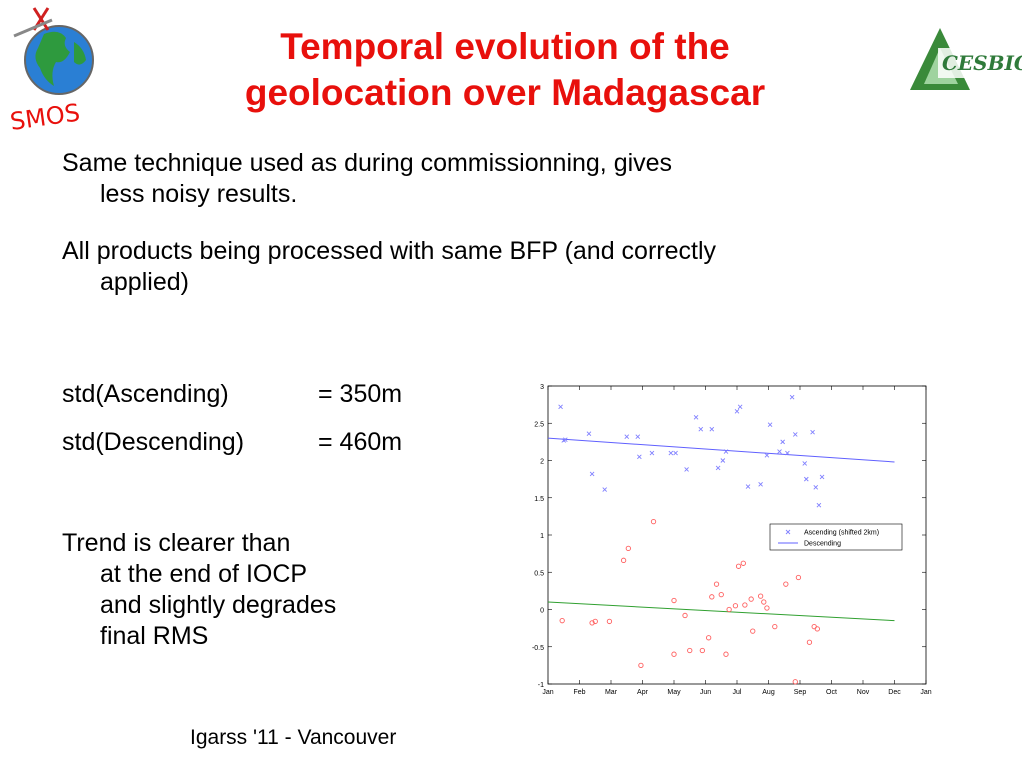  Describe the element at coordinates (894, 692) in the screenshot. I see `x-tick-label: Dec` at that location.